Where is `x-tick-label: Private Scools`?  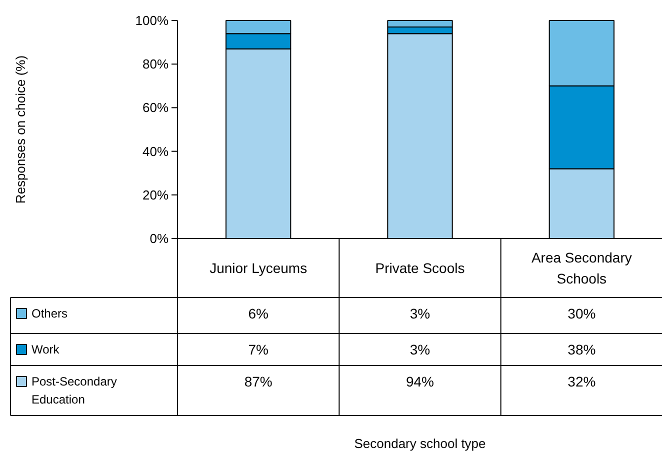 x-tick-label: Private Scools is located at coordinates (420, 268).